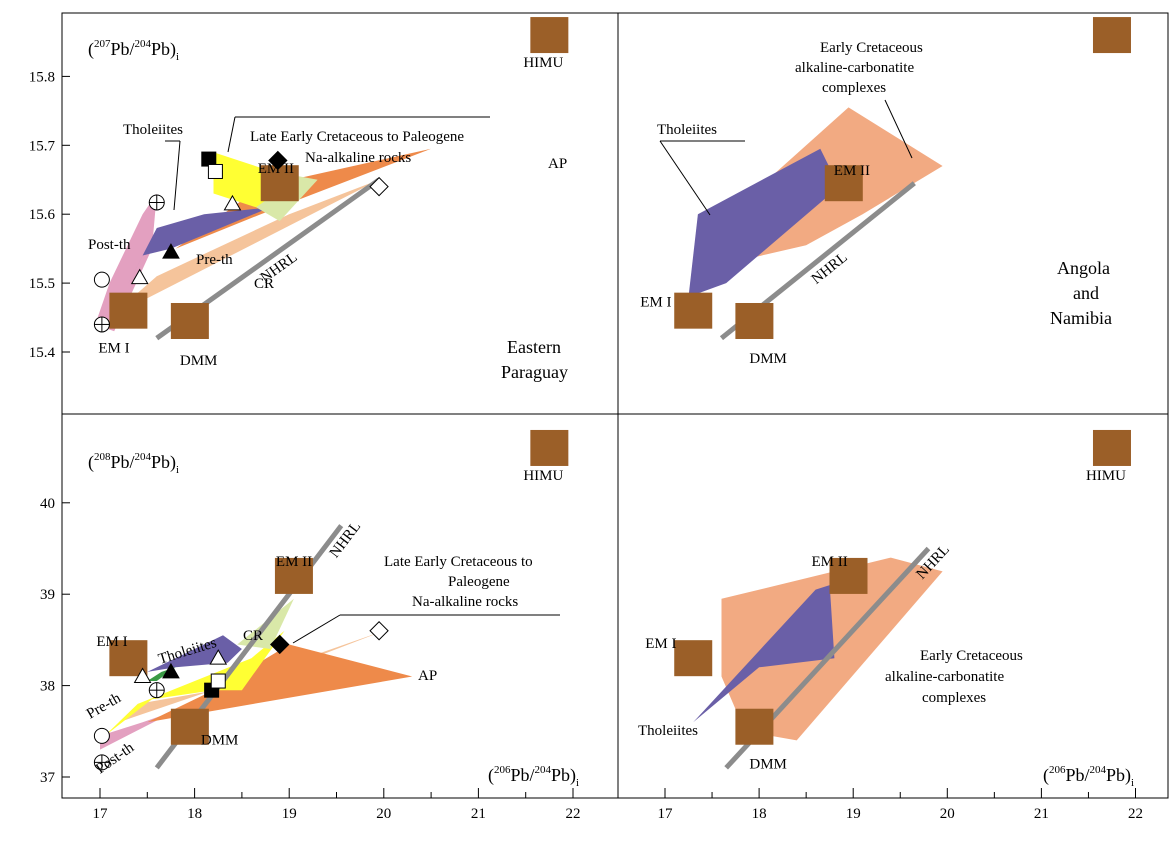 The image size is (1170, 848). Describe the element at coordinates (231, 134) in the screenshot. I see `pointer-arrow-na` at that location.